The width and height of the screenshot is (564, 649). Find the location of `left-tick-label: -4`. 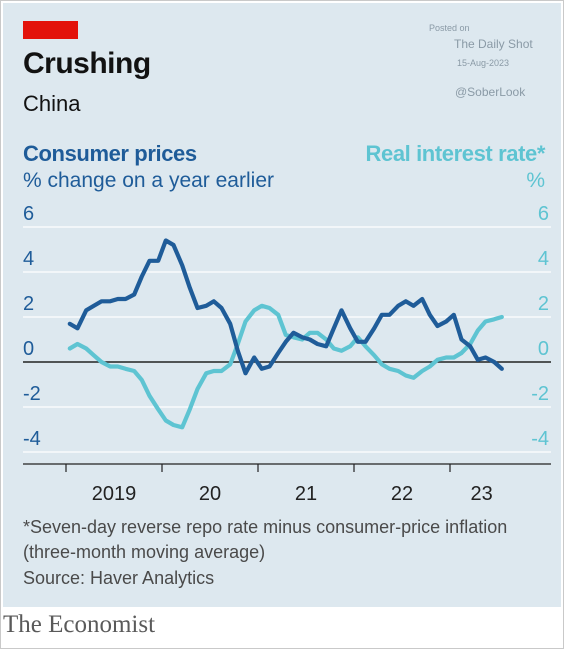

left-tick-label: -4 is located at coordinates (32, 439).